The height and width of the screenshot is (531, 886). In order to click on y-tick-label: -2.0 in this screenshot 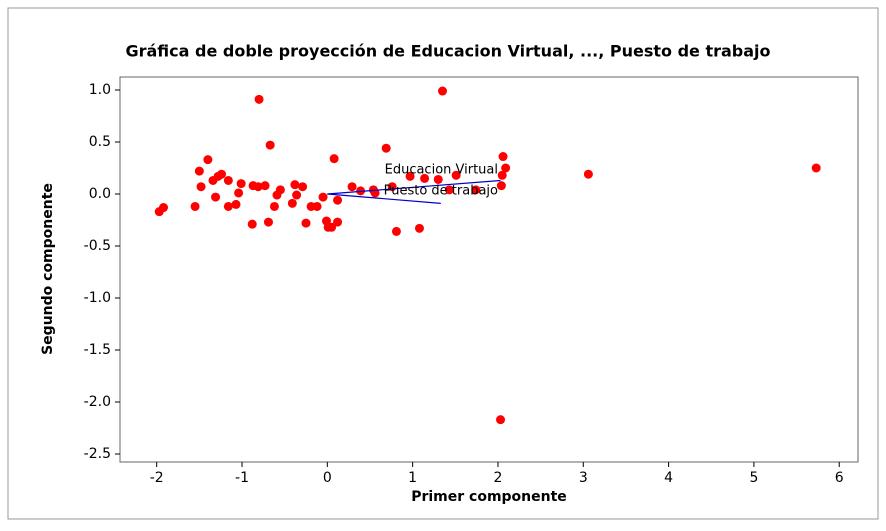, I will do `click(97, 402)`.